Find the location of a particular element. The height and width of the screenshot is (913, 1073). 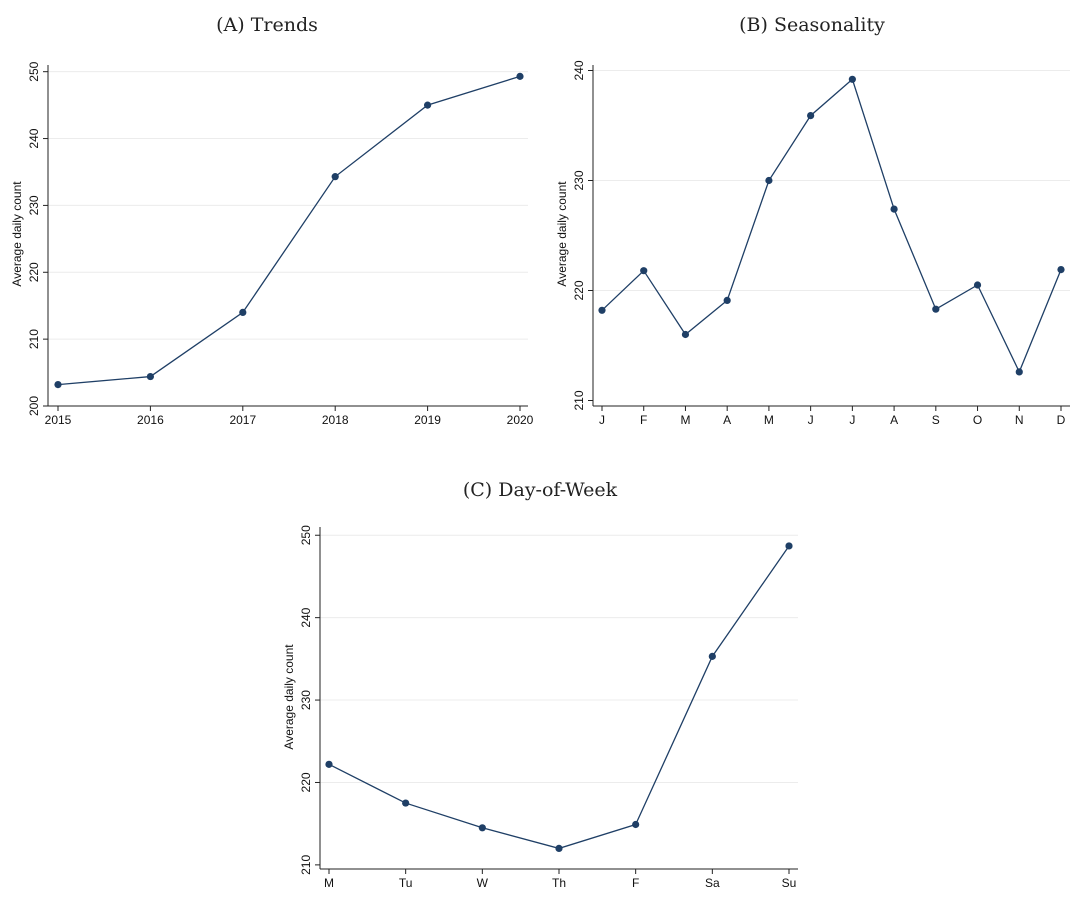

x-tick-label-day-of-week: Sa is located at coordinates (712, 883).